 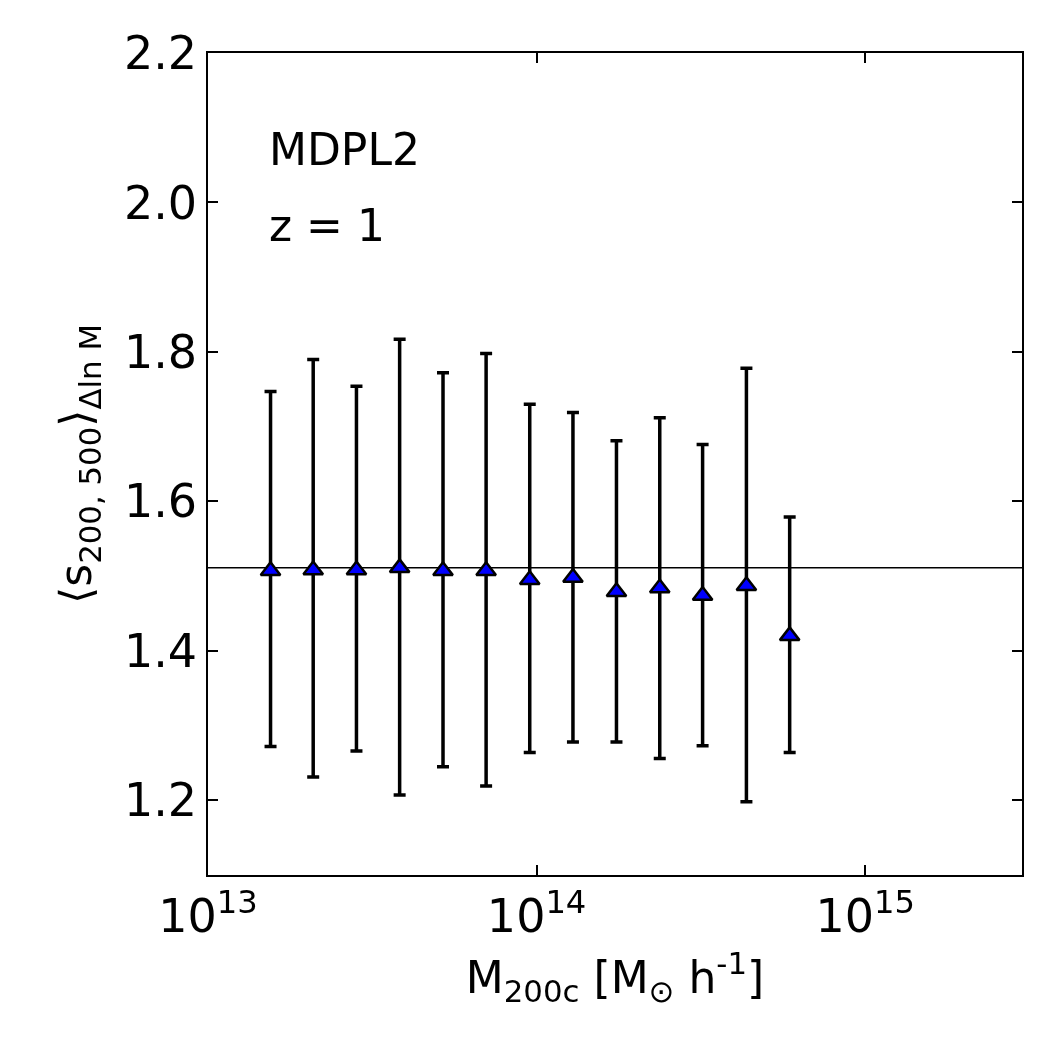 What do you see at coordinates (160, 501) in the screenshot?
I see `y-tick-label: 1.6` at bounding box center [160, 501].